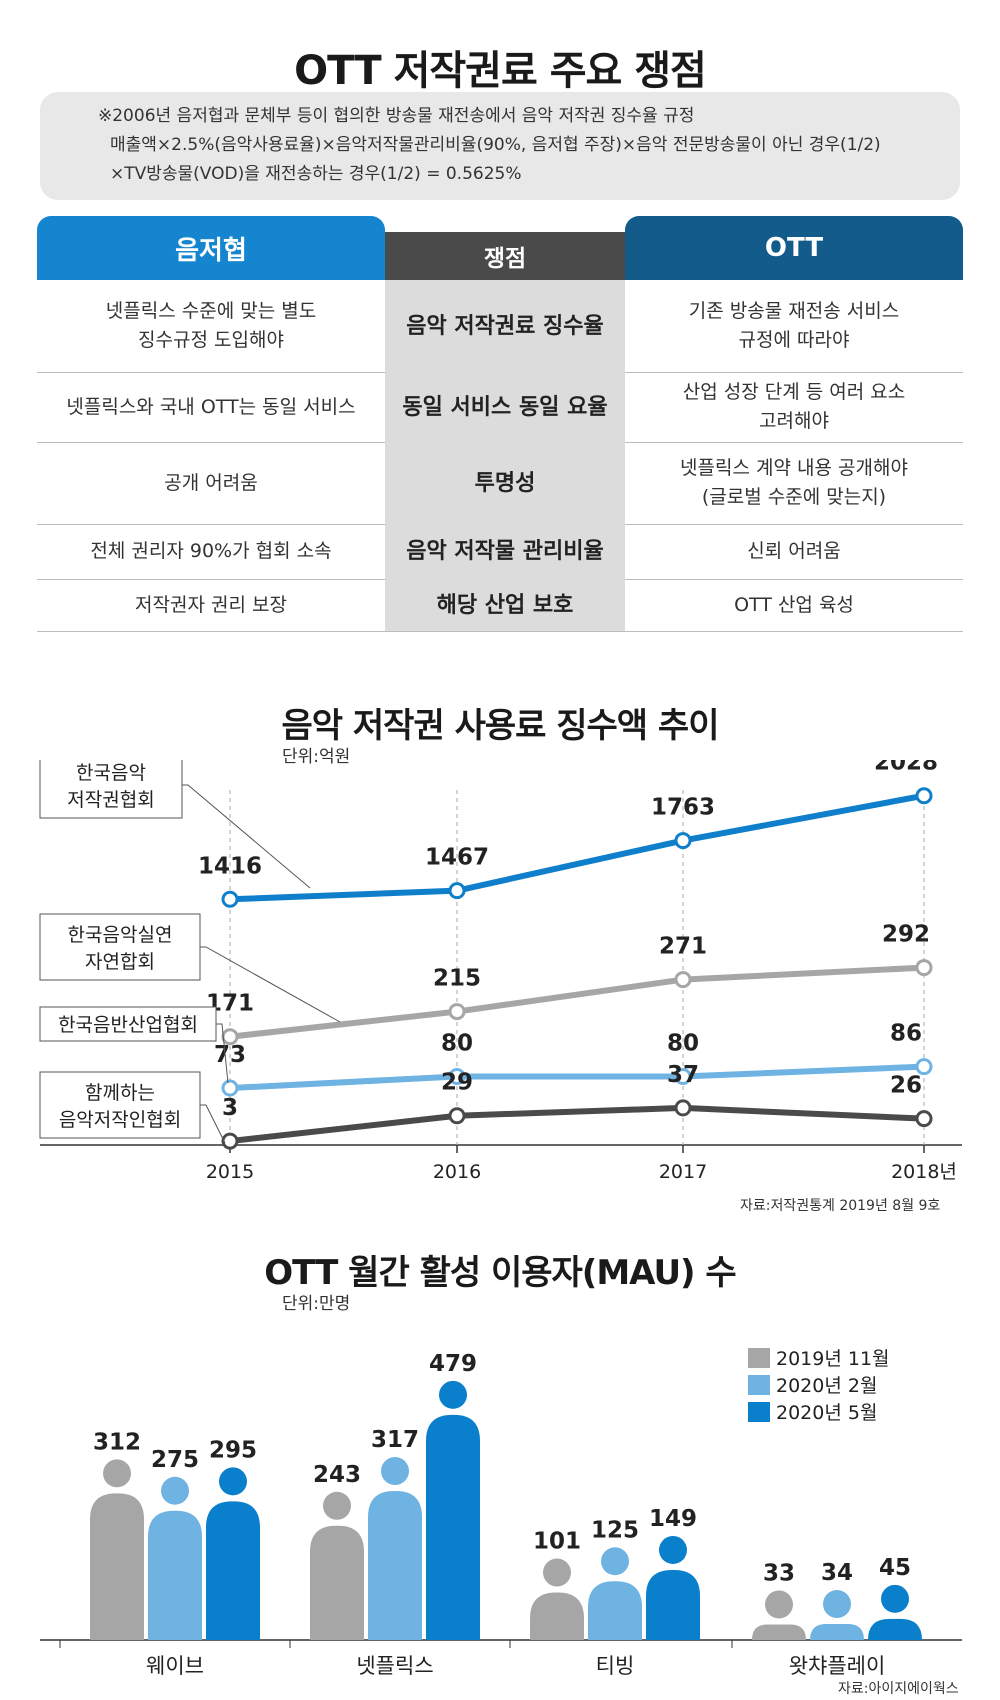  What do you see at coordinates (175, 1666) in the screenshot?
I see `category-label: 웨이브` at bounding box center [175, 1666].